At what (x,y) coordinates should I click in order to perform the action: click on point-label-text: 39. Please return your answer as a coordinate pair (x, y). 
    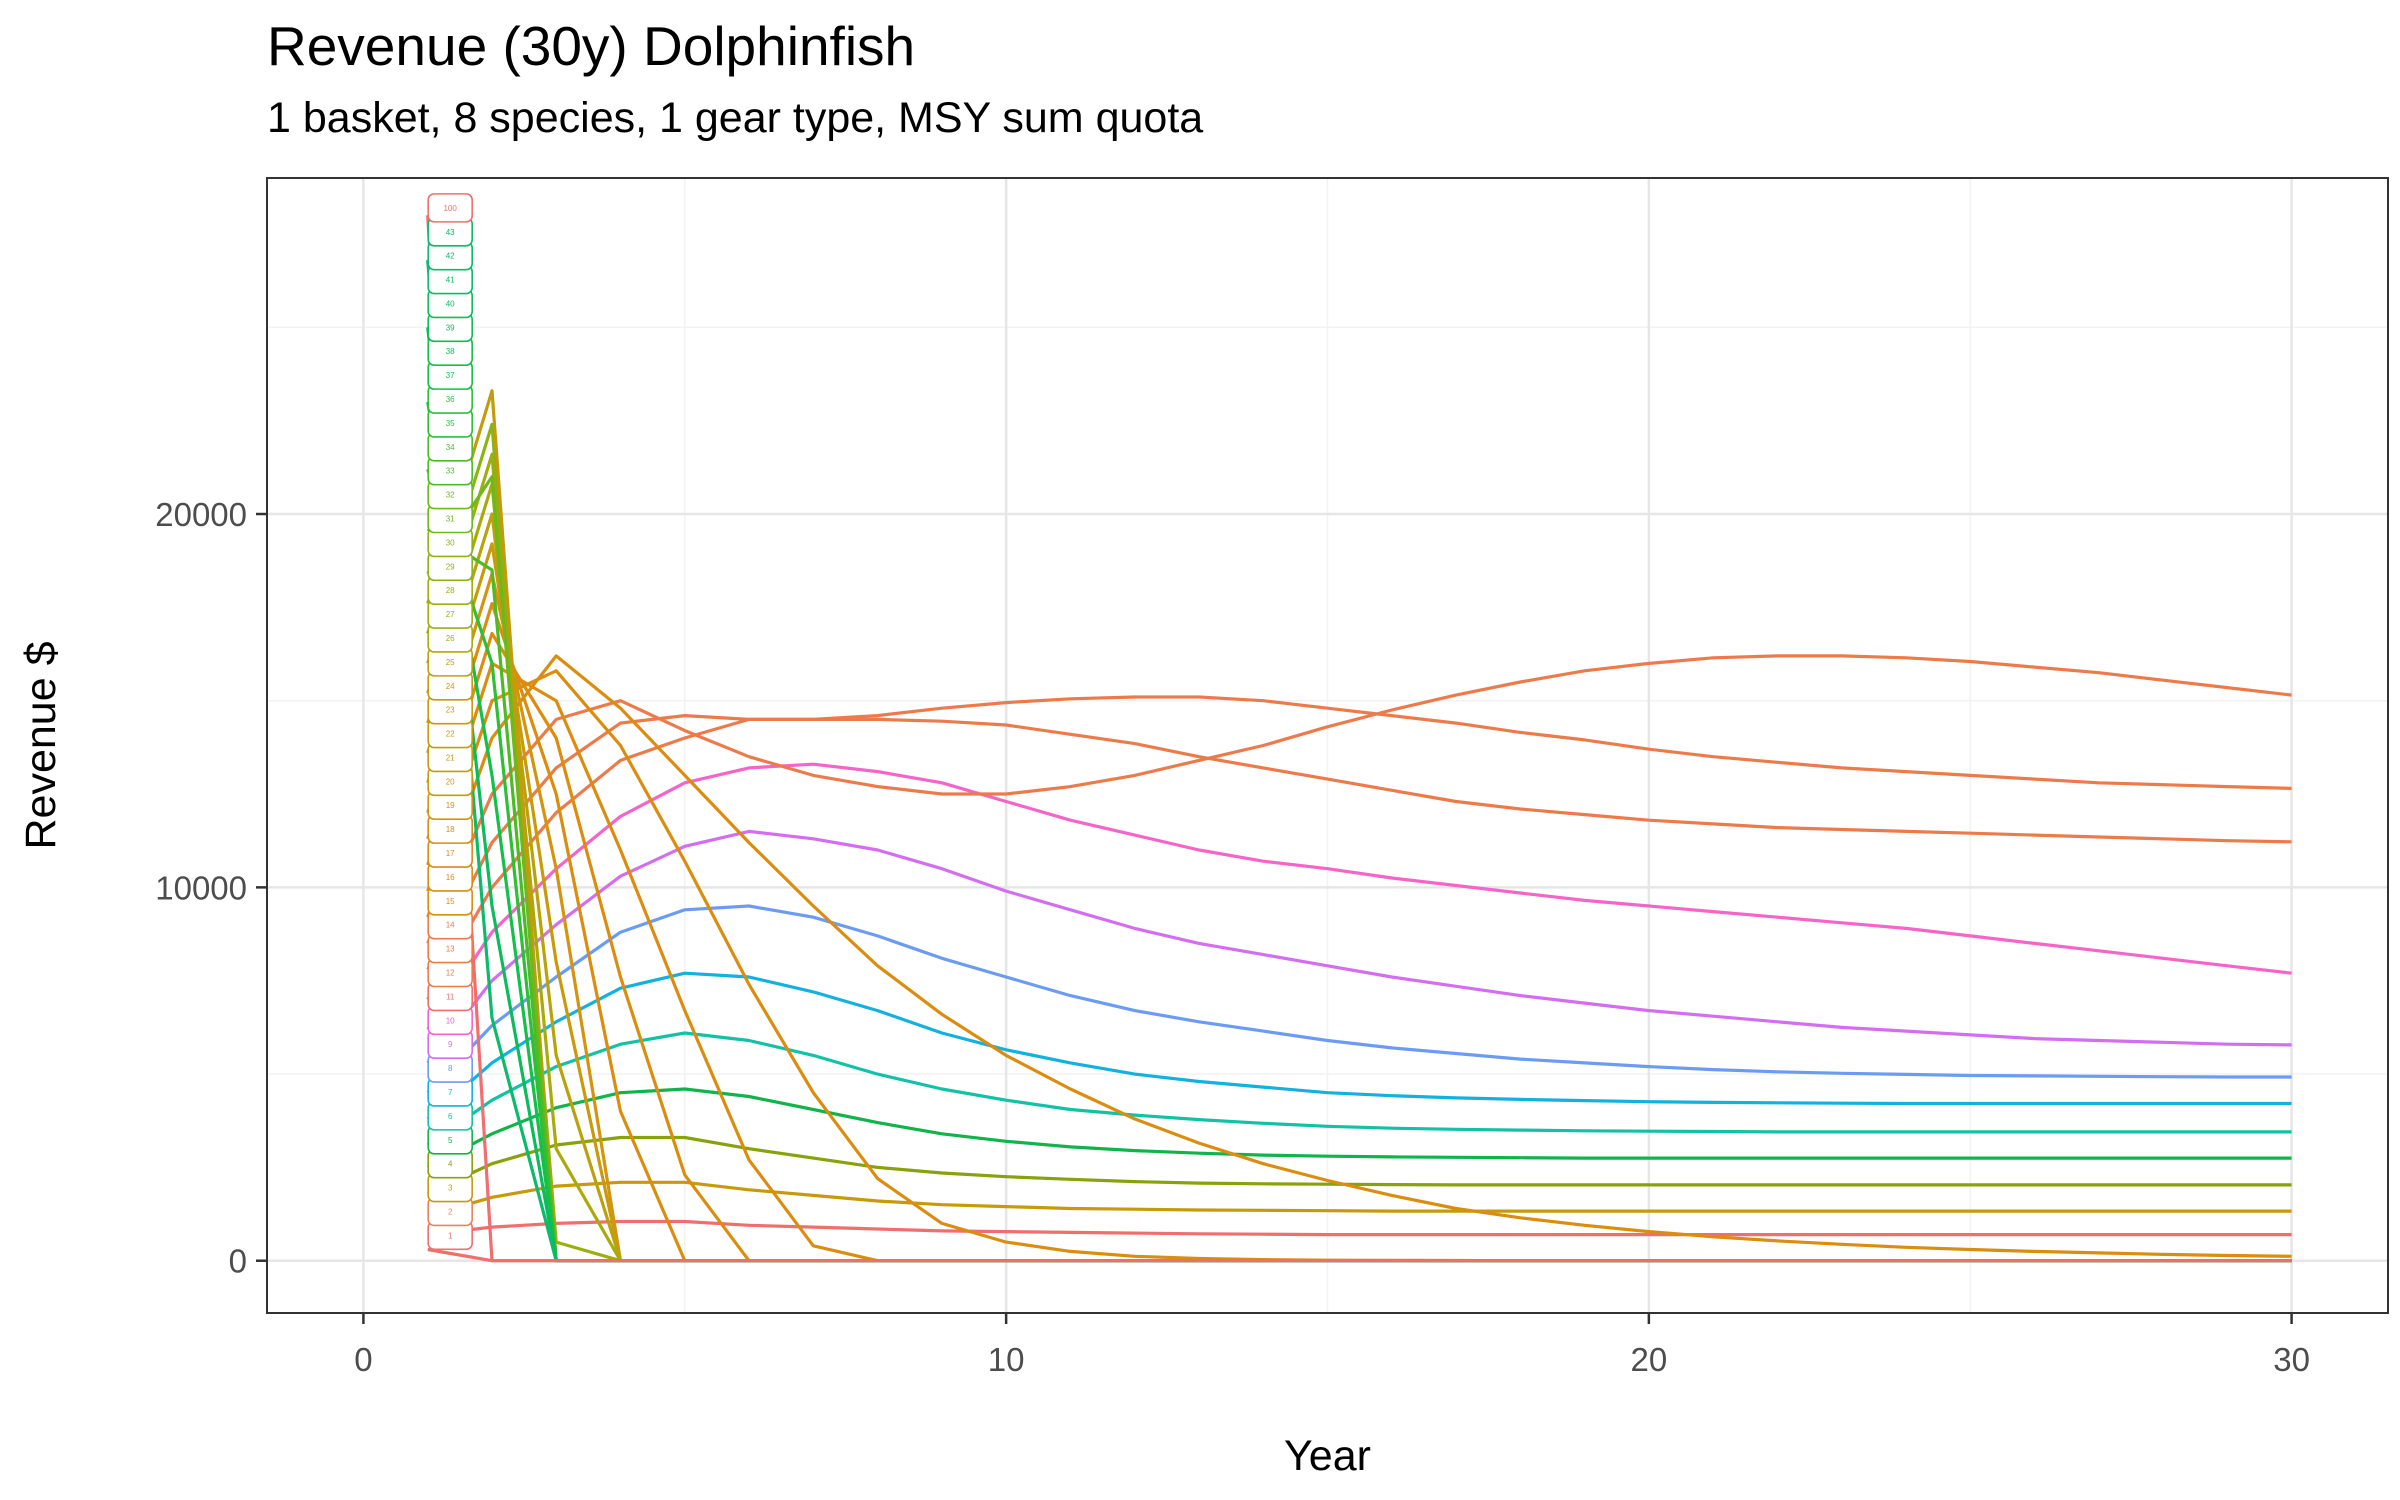
    Looking at the image, I should click on (450, 327).